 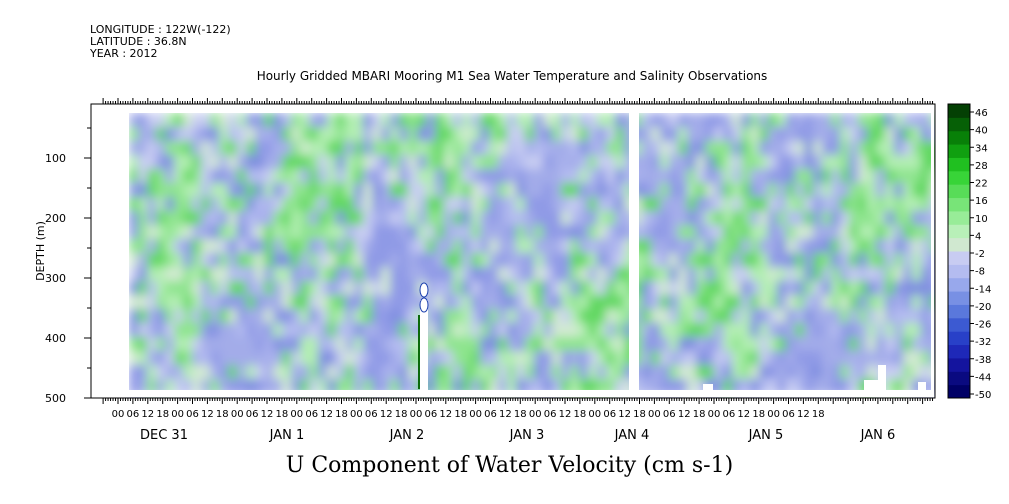 What do you see at coordinates (708, 387) in the screenshot?
I see `gap-bottom-small` at bounding box center [708, 387].